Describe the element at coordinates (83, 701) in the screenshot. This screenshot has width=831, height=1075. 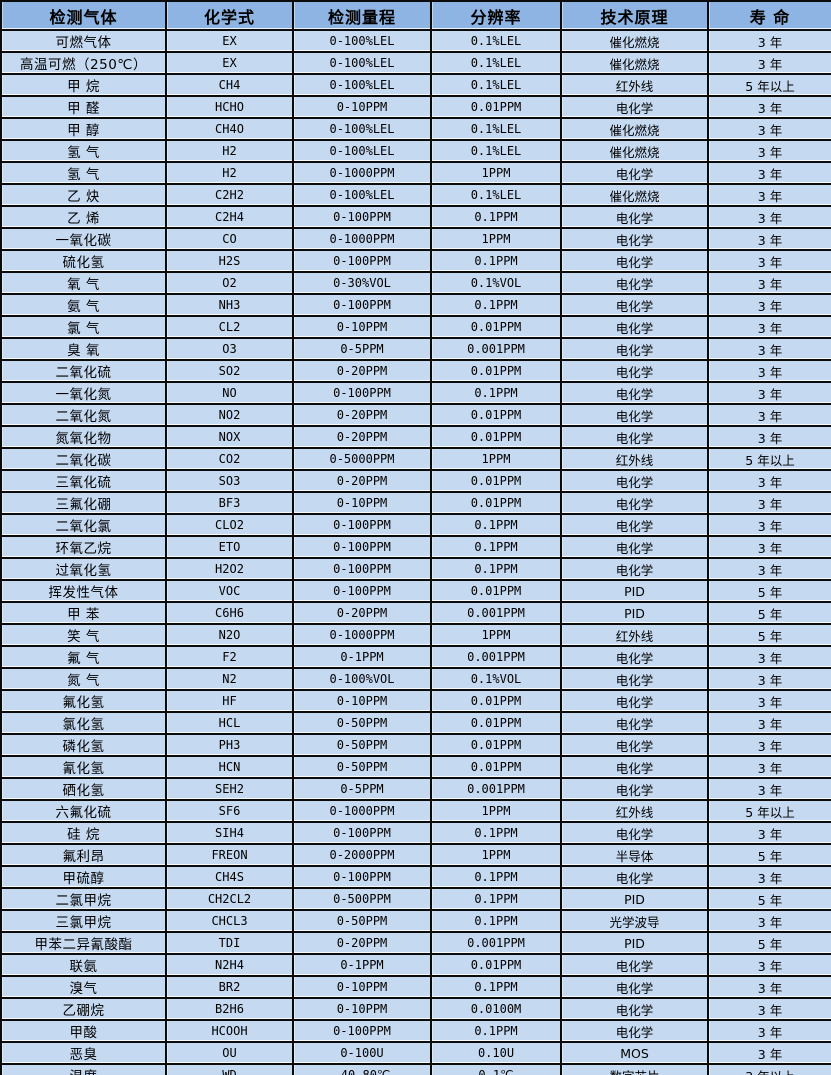
I see `cell-gas-name: 氟化氢` at that location.